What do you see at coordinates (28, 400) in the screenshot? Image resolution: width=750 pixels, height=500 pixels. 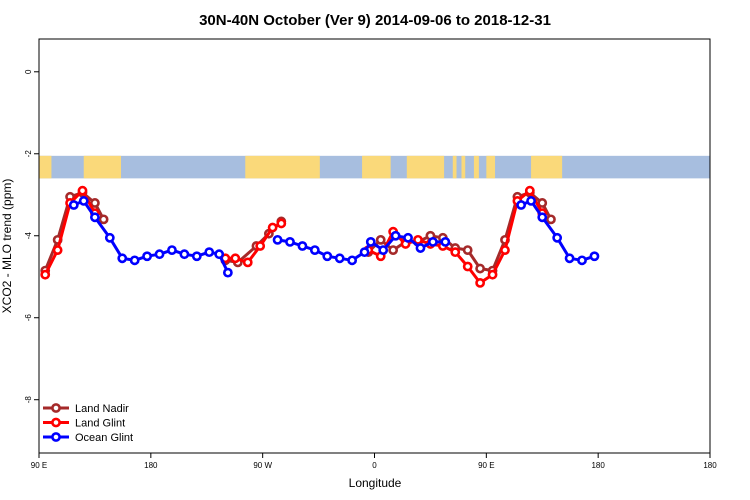 I see `y-tick-label: -8` at bounding box center [28, 400].